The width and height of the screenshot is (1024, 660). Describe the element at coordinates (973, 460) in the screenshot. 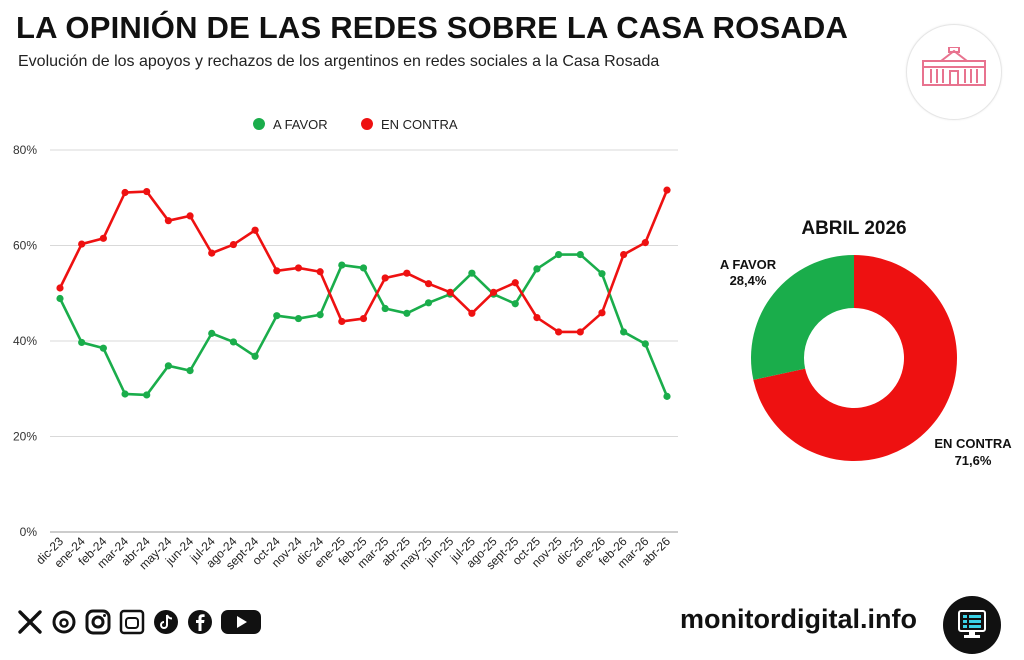

I see `donut-value-contra: 71,6%` at that location.